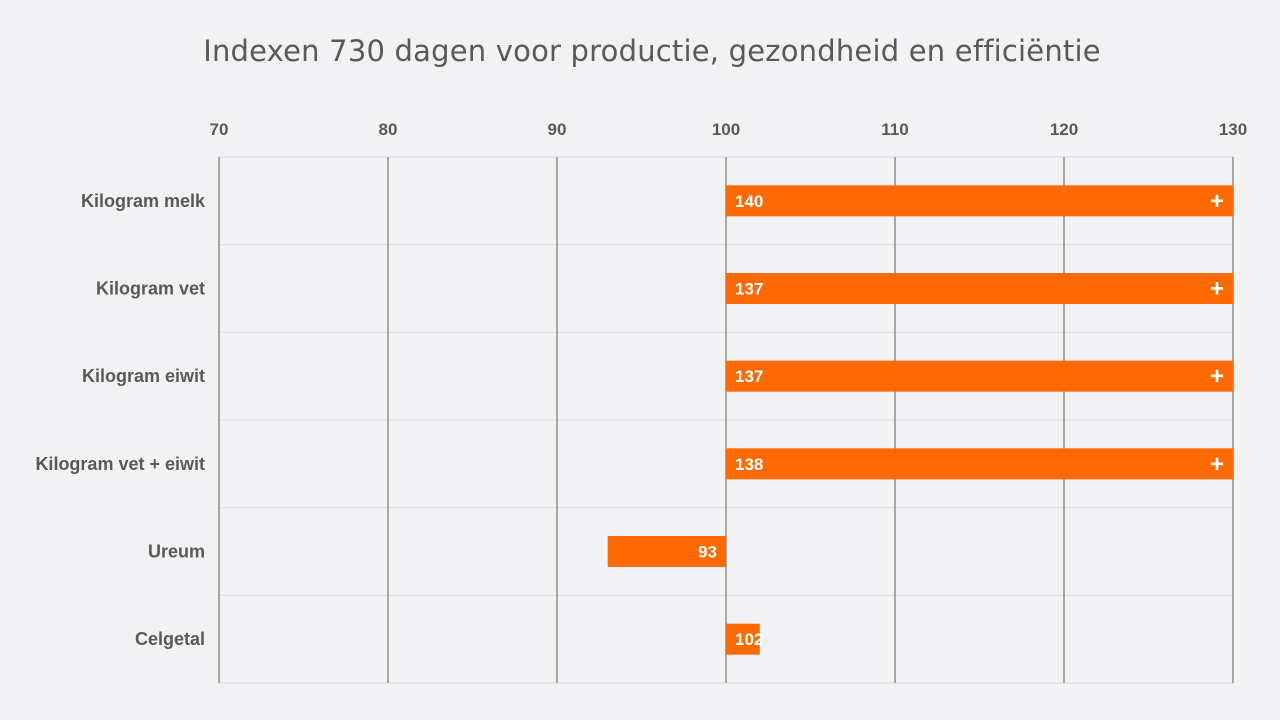 The height and width of the screenshot is (720, 1280). Describe the element at coordinates (749, 639) in the screenshot. I see `data-label: 102` at that location.